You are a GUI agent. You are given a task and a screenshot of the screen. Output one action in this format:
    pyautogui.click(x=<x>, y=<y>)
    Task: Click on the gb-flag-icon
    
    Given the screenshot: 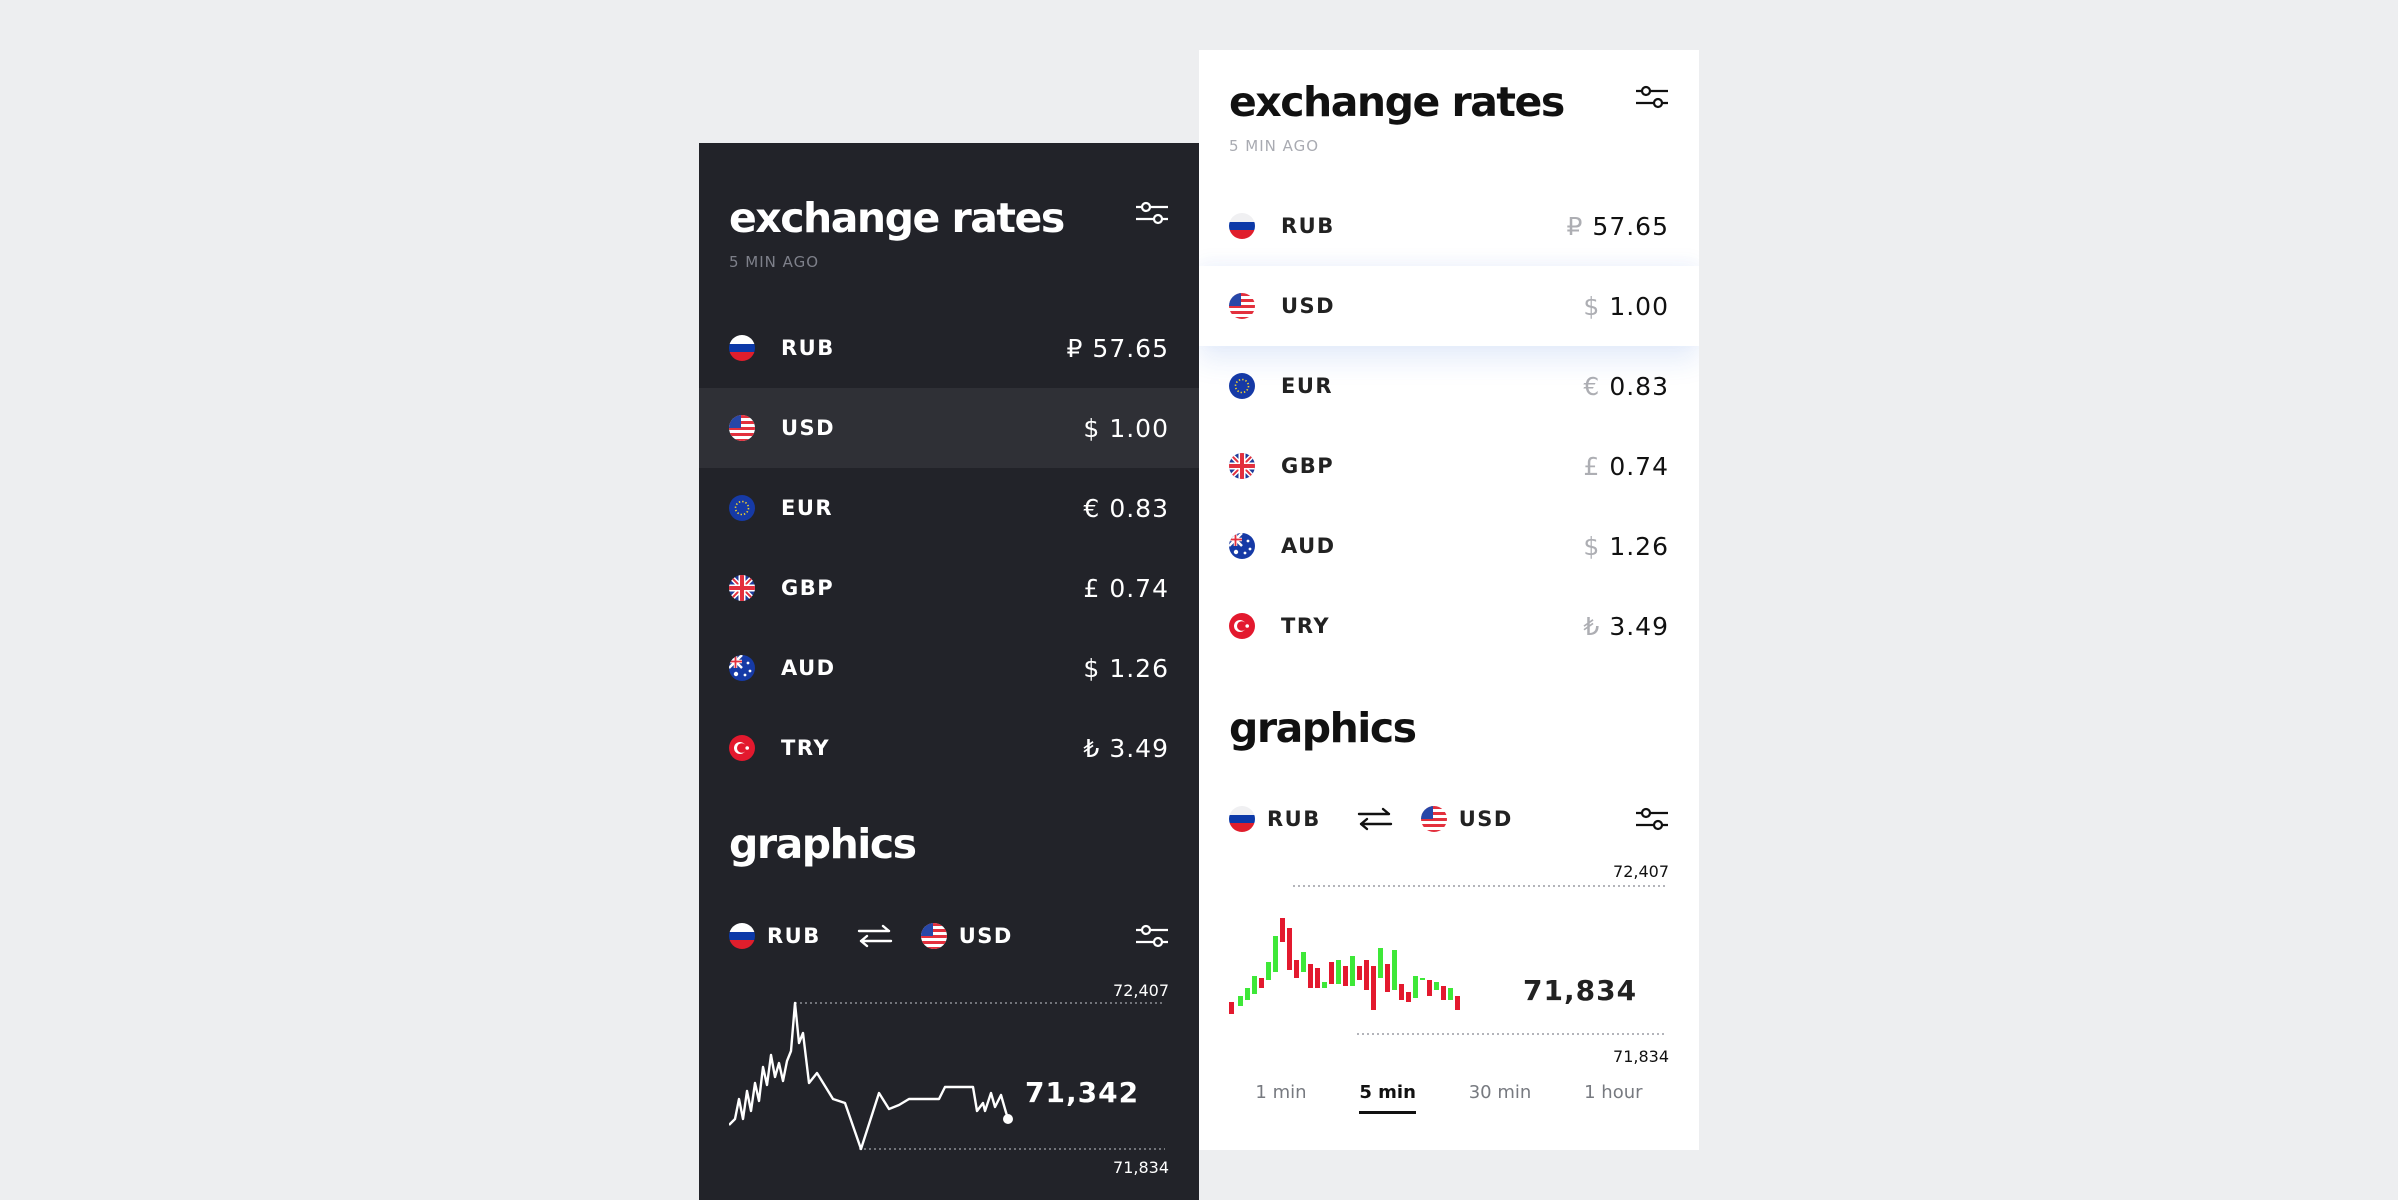 What is the action you would take?
    pyautogui.click(x=742, y=588)
    